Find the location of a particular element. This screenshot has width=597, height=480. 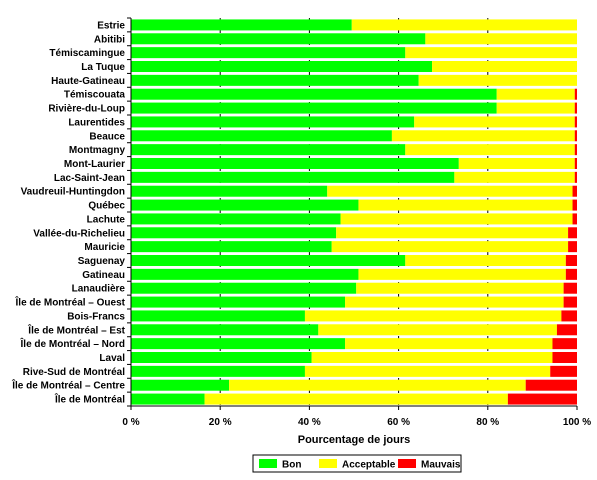

category-label: Lac-Saint-Jean is located at coordinates (89, 178).